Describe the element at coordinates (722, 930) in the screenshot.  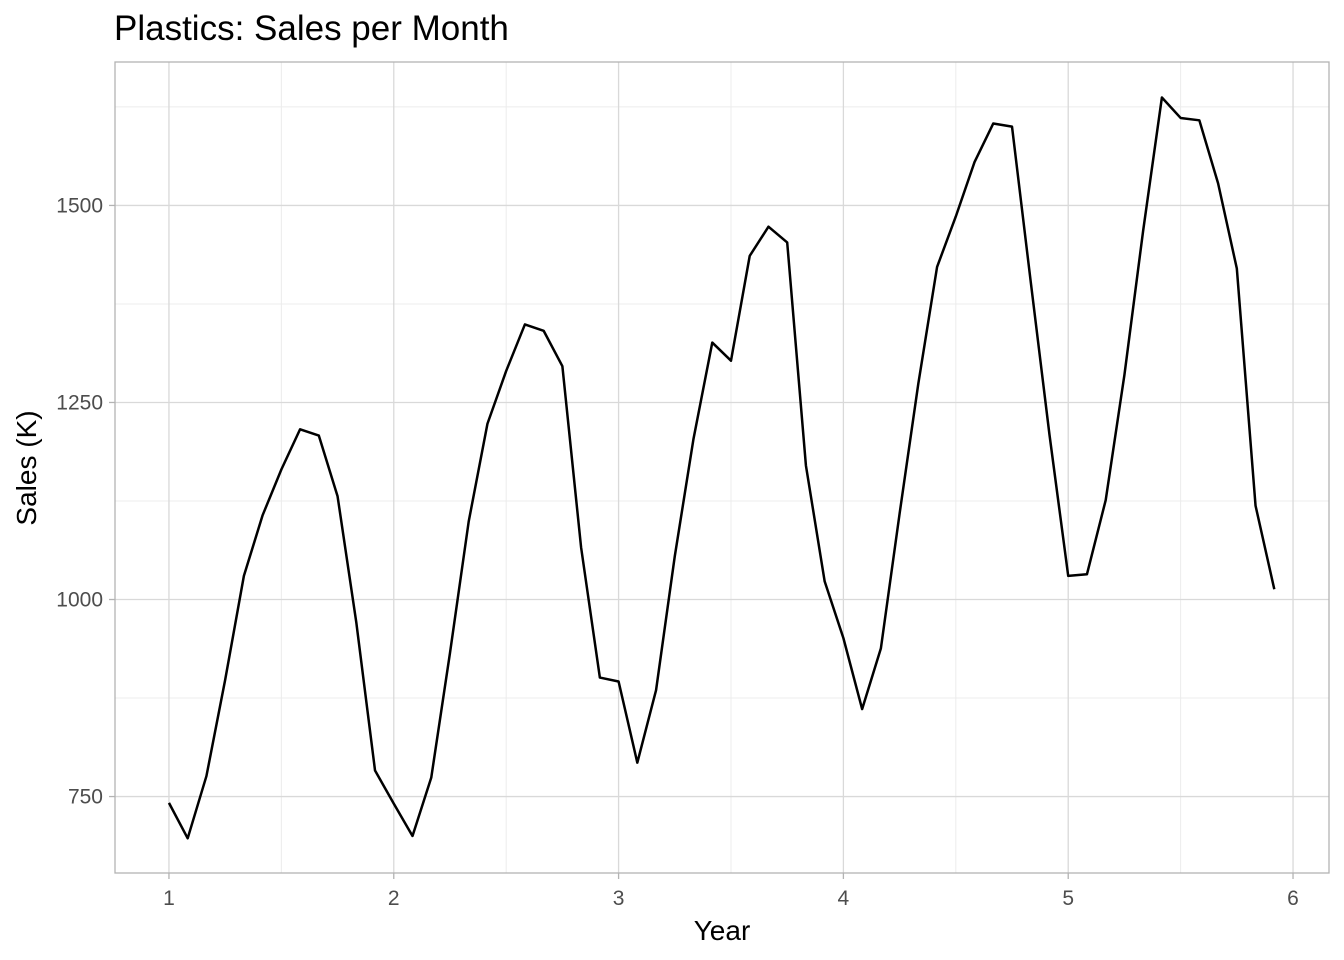
I see `x-axis-title: Year` at that location.